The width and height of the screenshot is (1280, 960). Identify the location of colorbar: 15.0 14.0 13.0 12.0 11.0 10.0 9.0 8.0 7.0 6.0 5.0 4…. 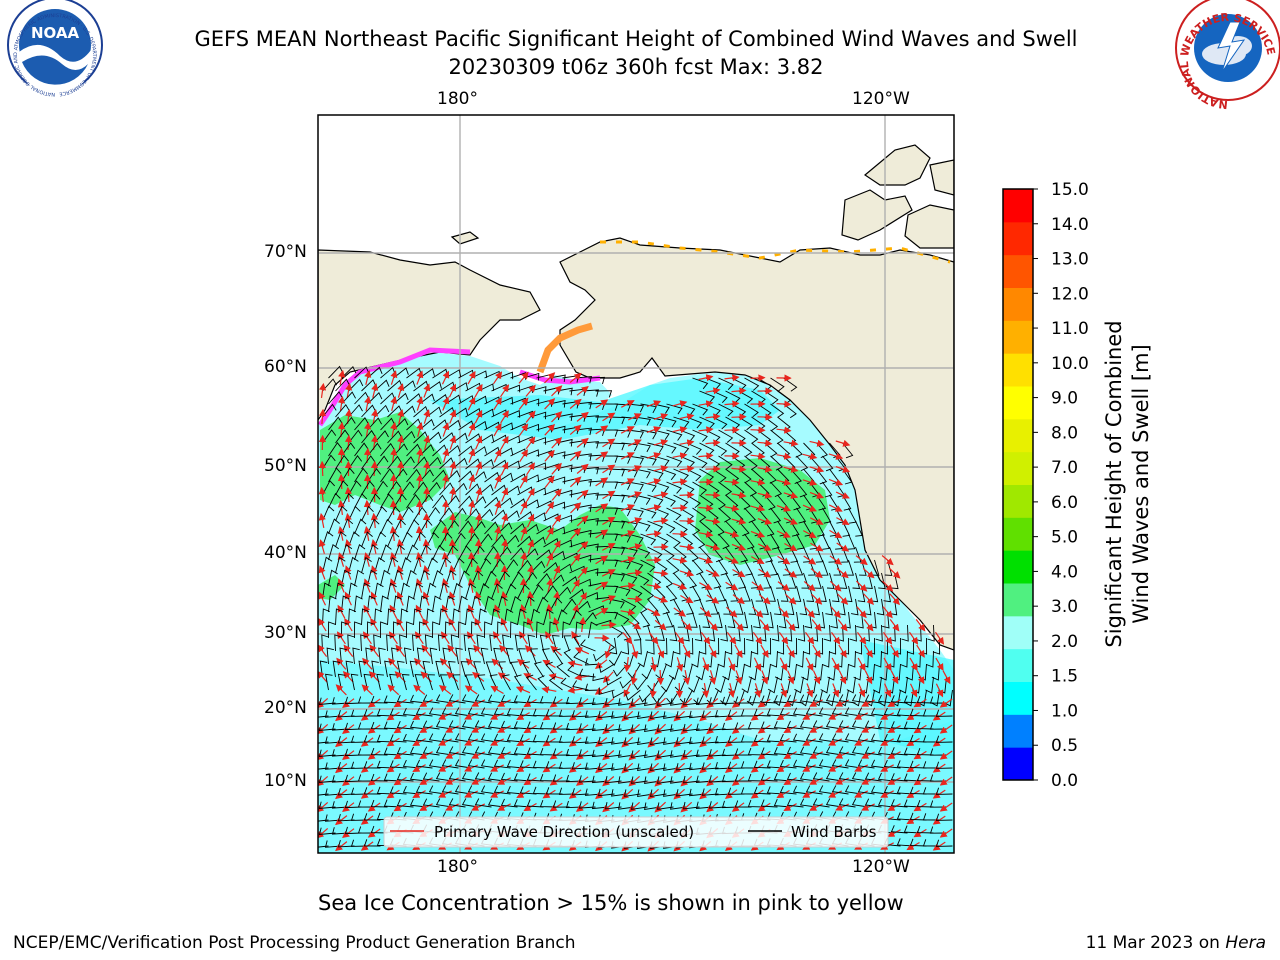
(1045, 485).